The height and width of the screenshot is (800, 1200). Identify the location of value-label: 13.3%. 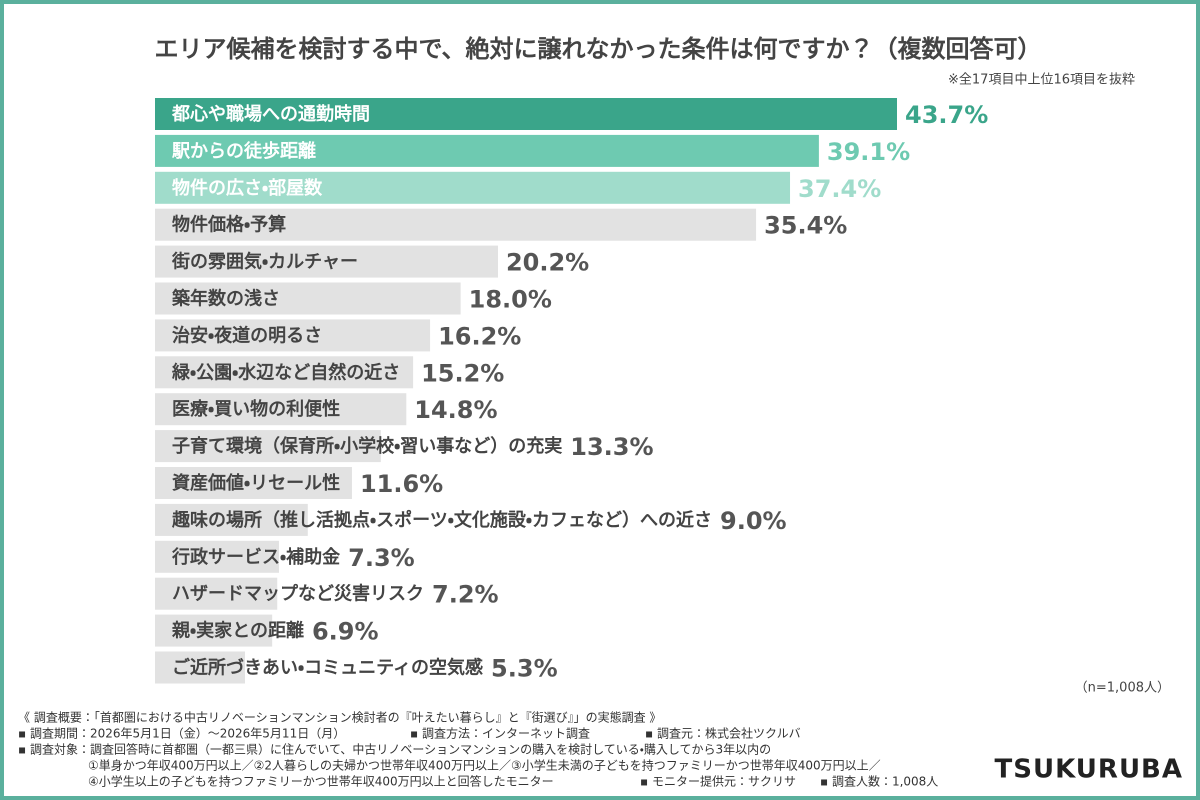
(611, 447).